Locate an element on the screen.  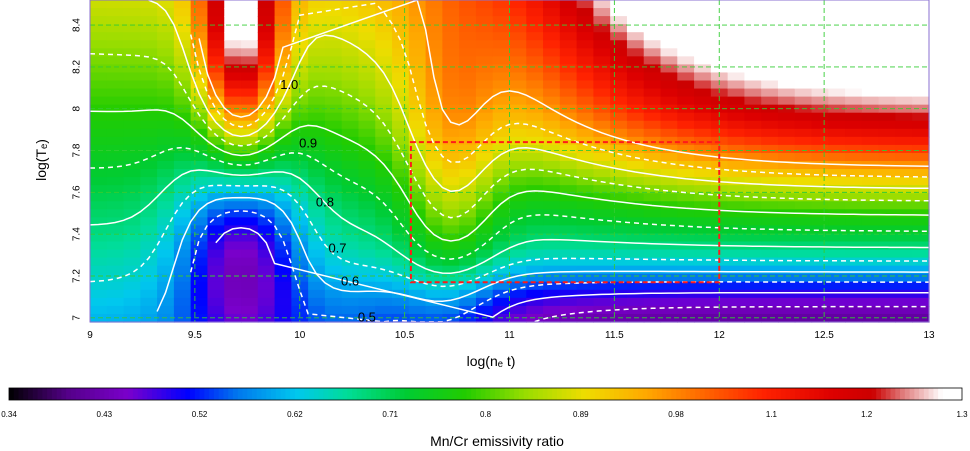
y-tick-label: 7.6 is located at coordinates (77, 192).